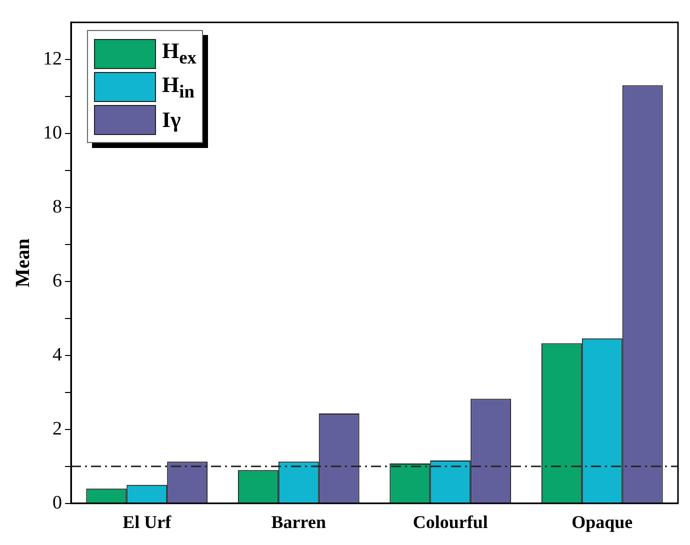  Describe the element at coordinates (52, 59) in the screenshot. I see `y-tick-label: 12` at that location.